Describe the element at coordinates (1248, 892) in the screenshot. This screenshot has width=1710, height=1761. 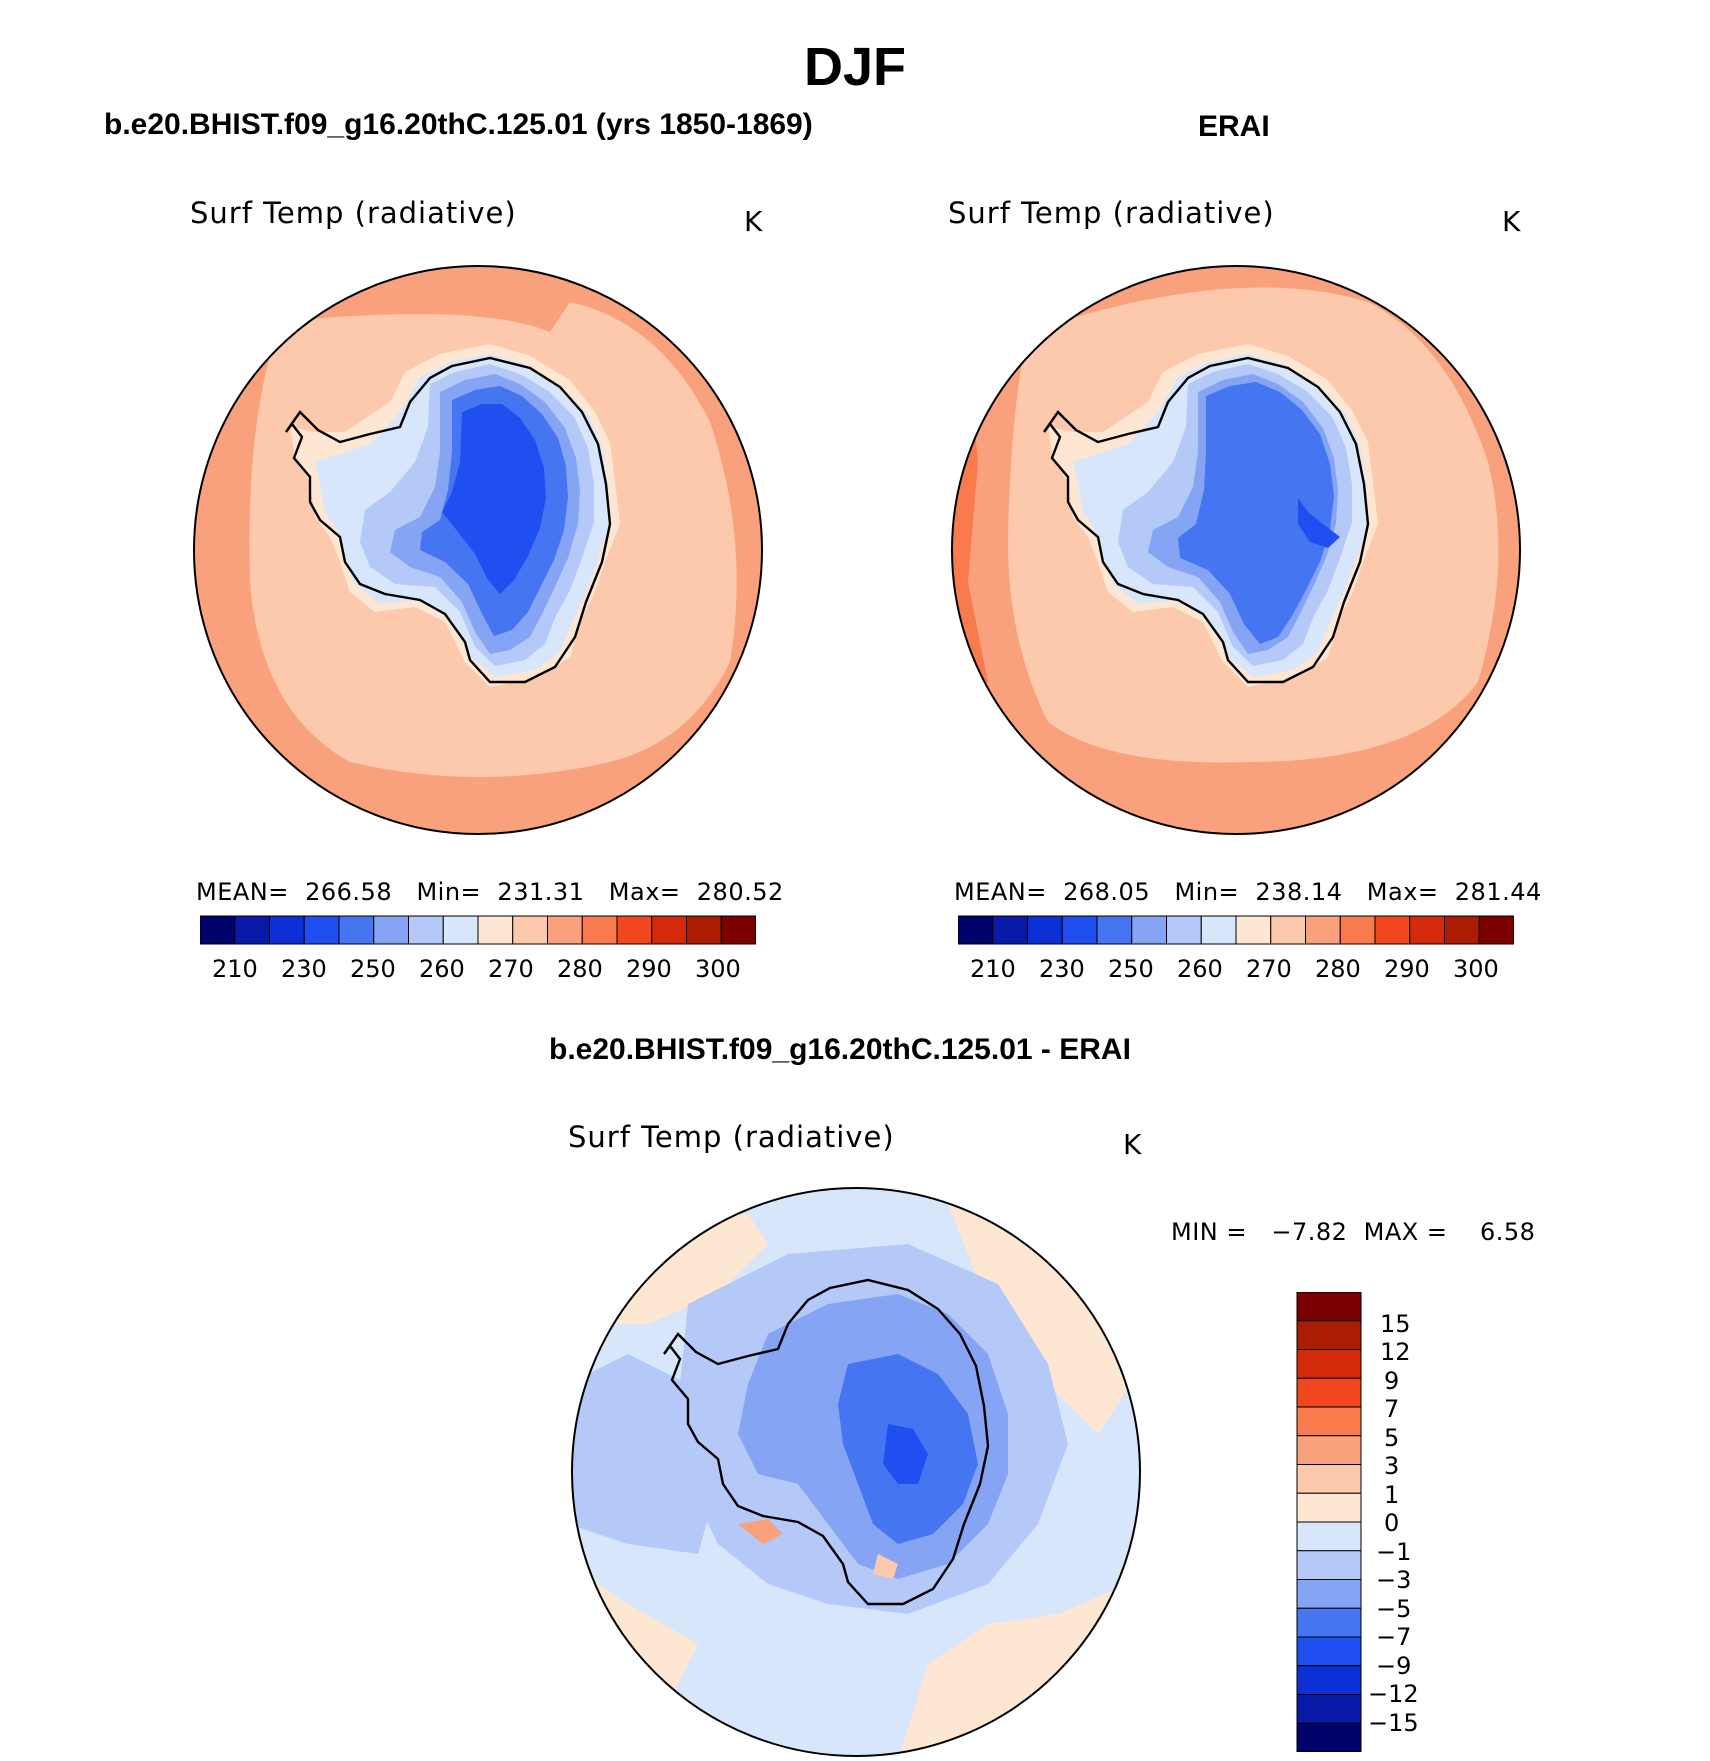
I see `obs-stats-line: MEAN= 268.05 Min= 238.14 Max= 281.44` at that location.